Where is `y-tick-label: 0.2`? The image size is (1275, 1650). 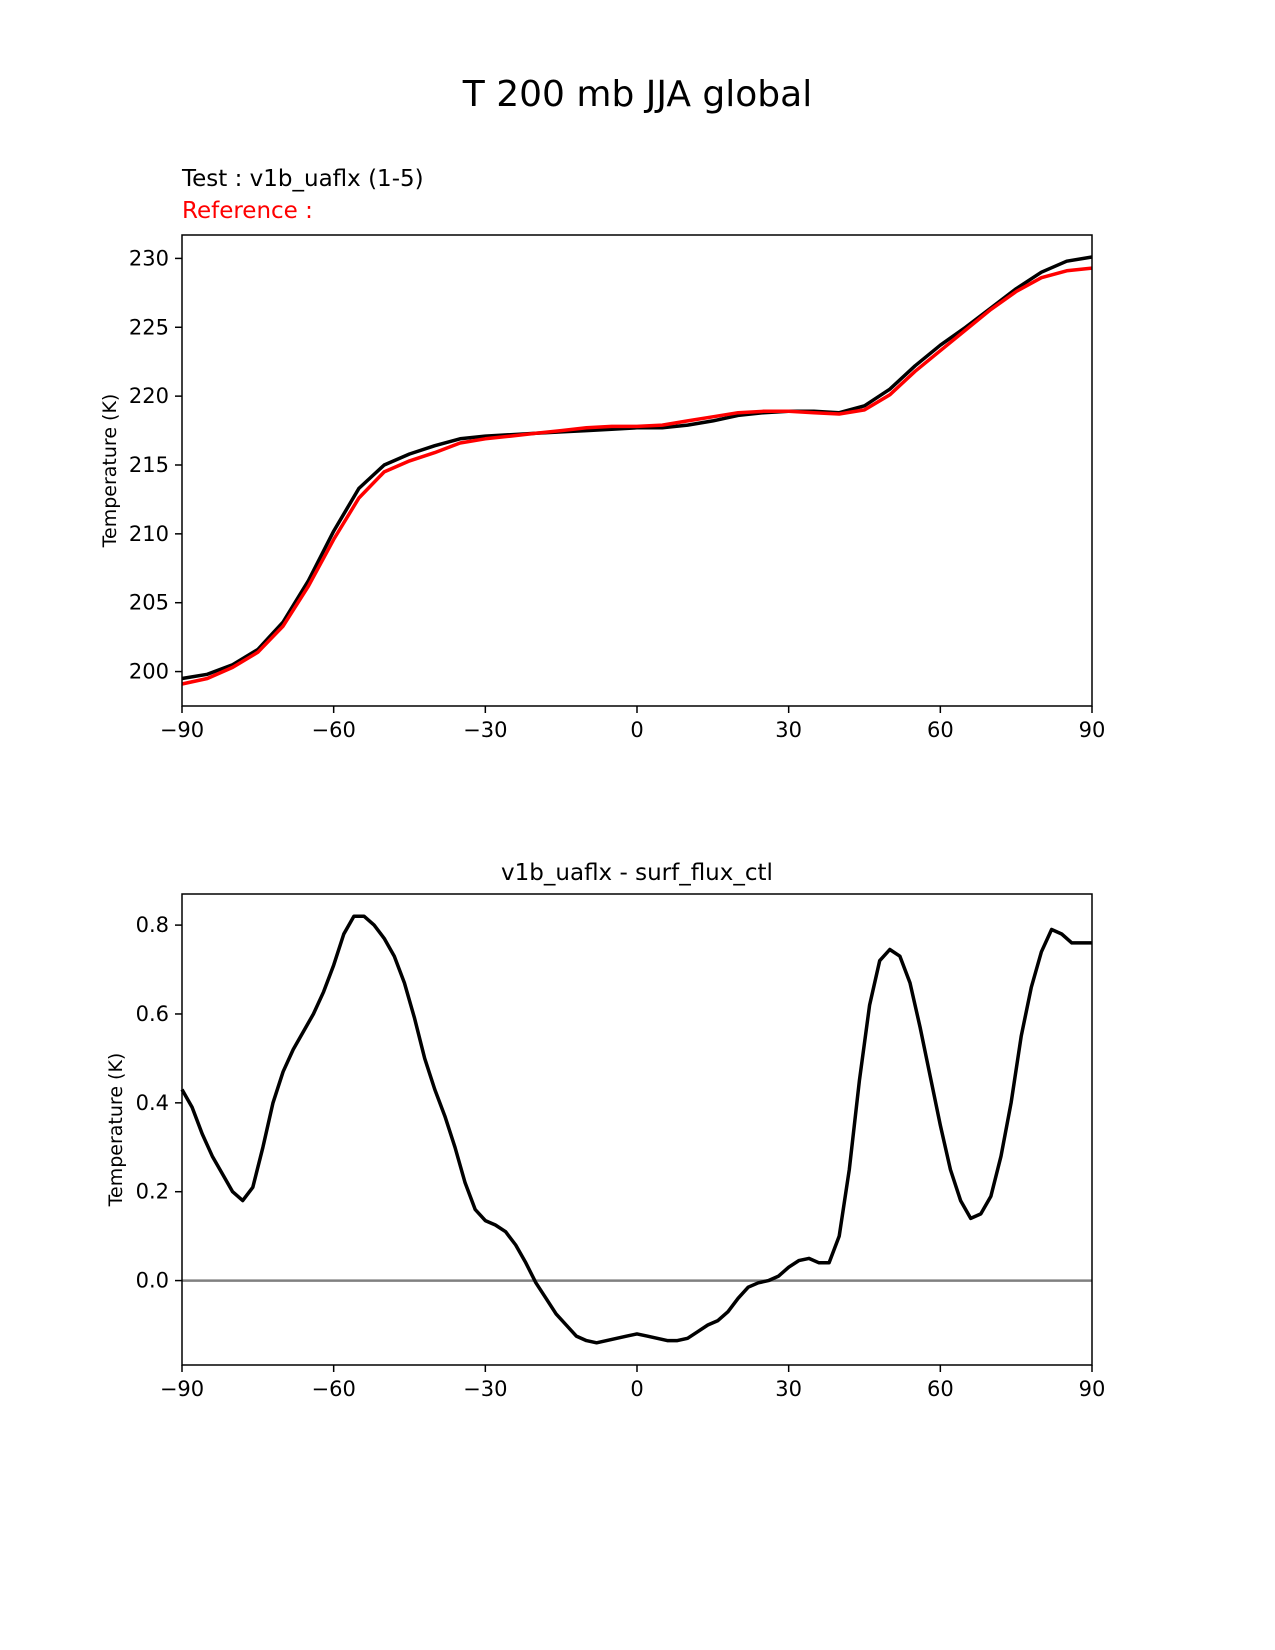 y-tick-label: 0.2 is located at coordinates (152, 1192).